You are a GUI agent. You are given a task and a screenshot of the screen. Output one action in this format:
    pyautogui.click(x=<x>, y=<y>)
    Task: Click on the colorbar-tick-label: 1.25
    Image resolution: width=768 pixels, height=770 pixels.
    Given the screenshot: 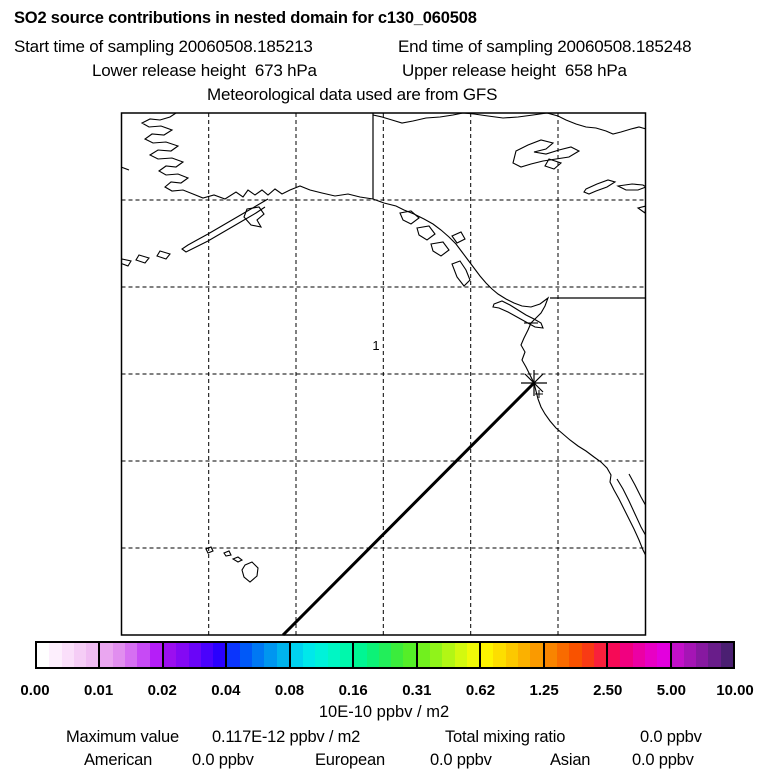 What is the action you would take?
    pyautogui.click(x=544, y=690)
    